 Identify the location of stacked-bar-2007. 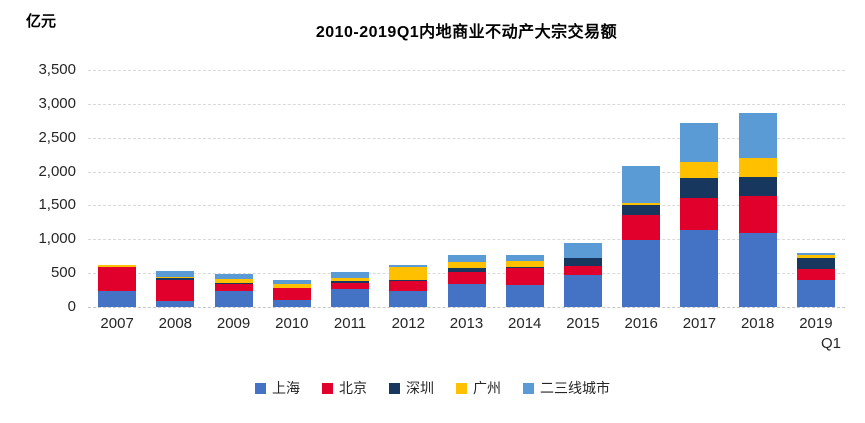
(117, 285).